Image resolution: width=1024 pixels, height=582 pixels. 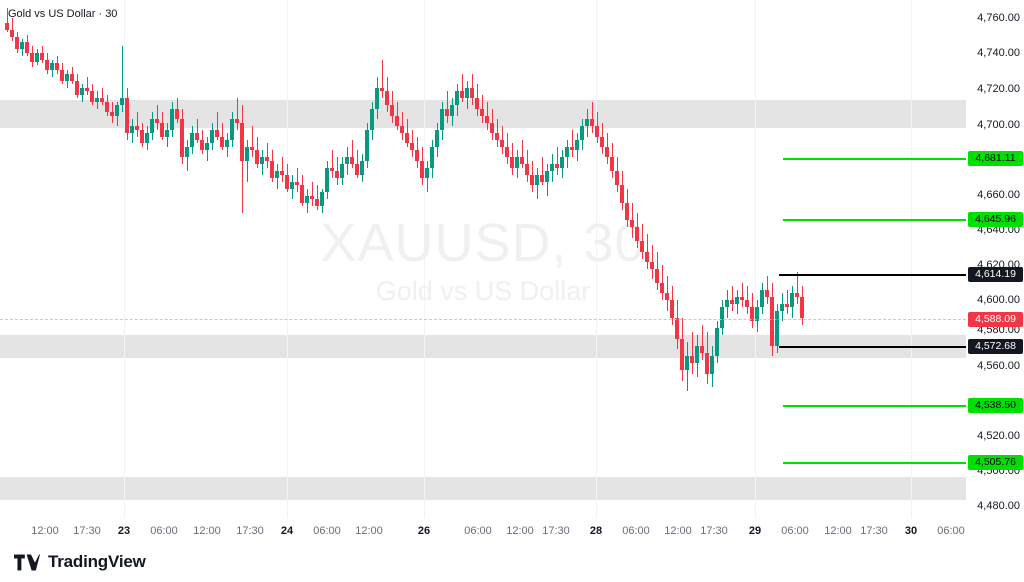 I want to click on price-badge-457268: 4,572.68, so click(x=995, y=346).